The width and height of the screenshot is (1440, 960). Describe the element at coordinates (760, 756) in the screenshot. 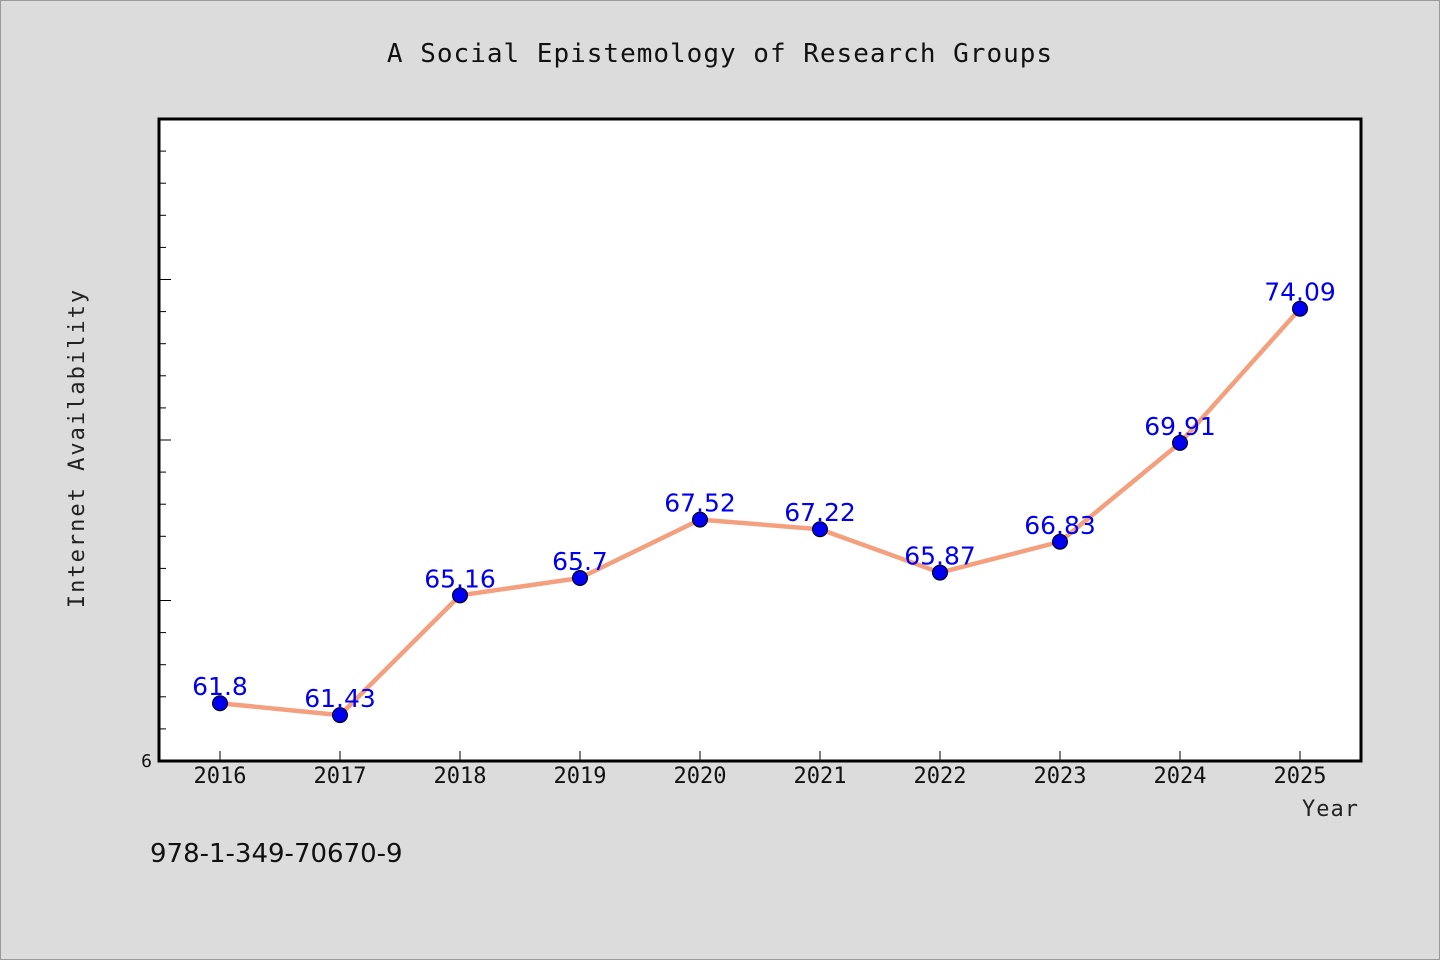

I see `x-axis-ticks` at that location.